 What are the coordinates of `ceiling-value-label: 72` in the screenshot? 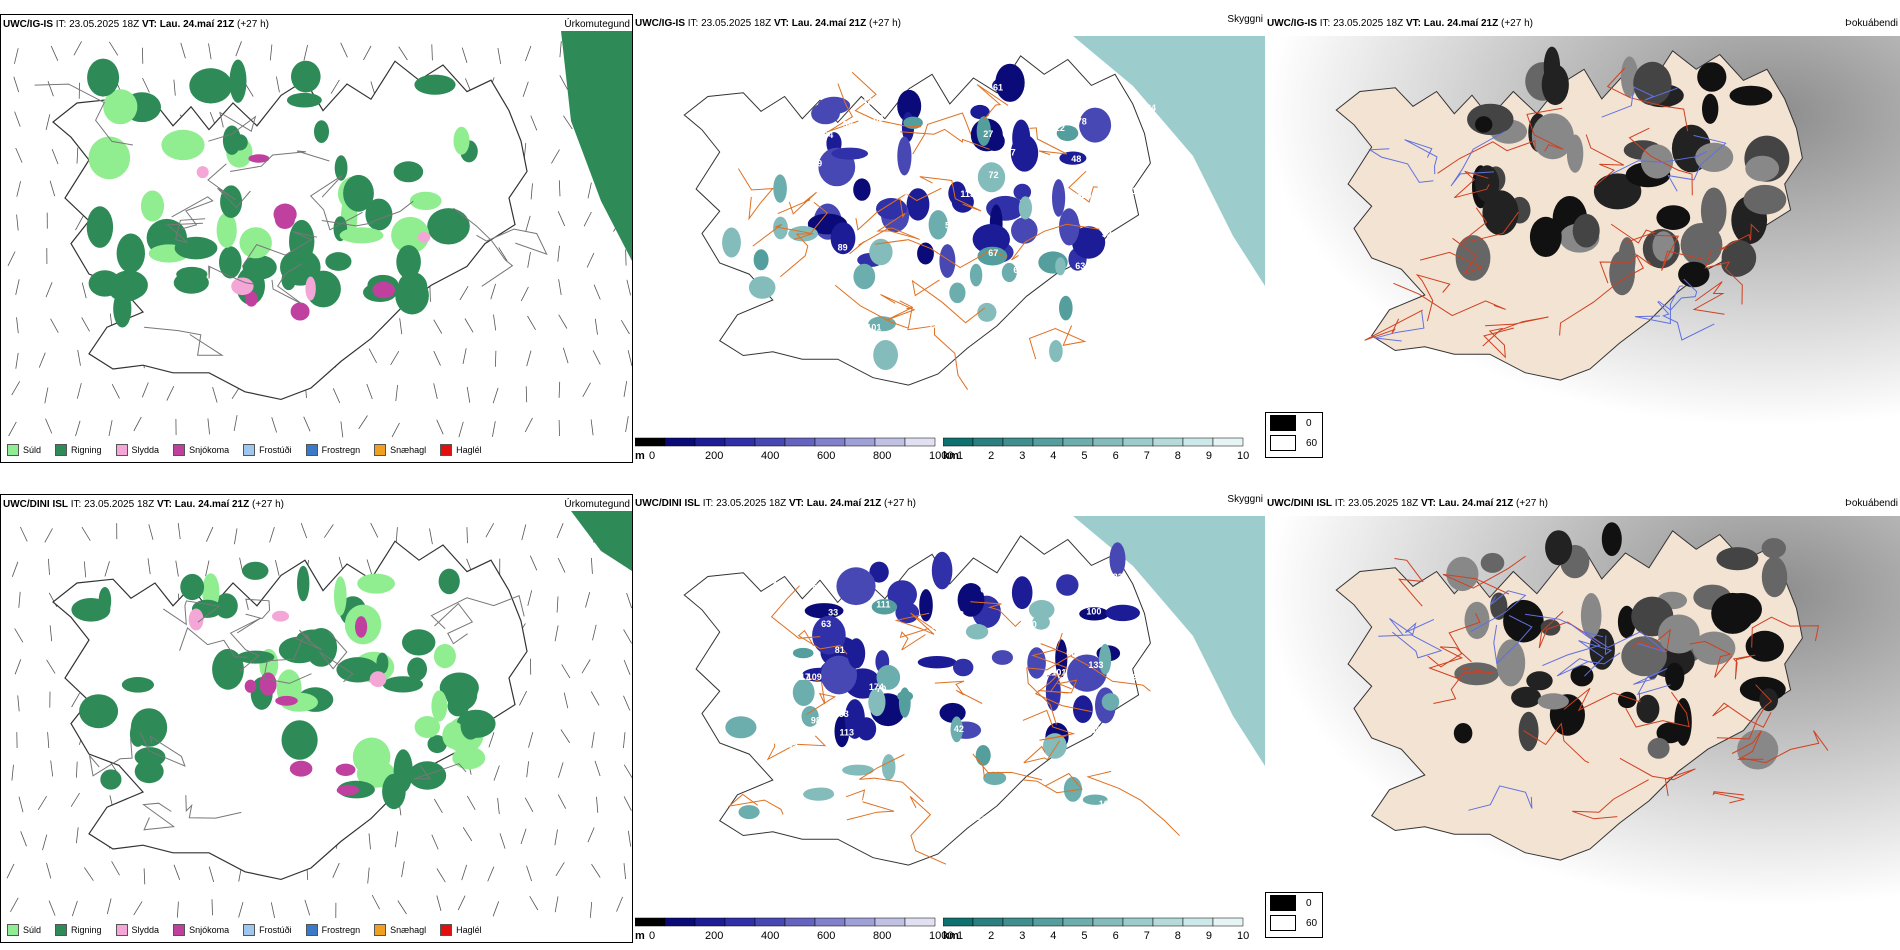 It's located at (938, 801).